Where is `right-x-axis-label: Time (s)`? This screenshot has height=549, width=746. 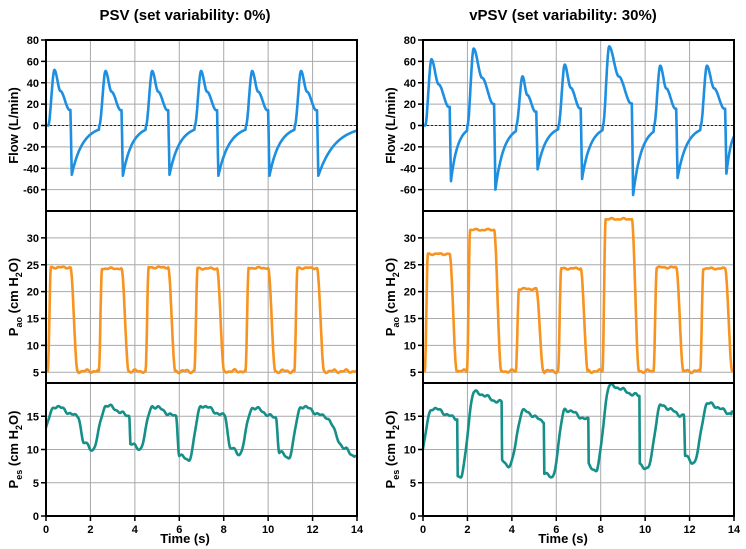
right-x-axis-label: Time (s) is located at coordinates (563, 538).